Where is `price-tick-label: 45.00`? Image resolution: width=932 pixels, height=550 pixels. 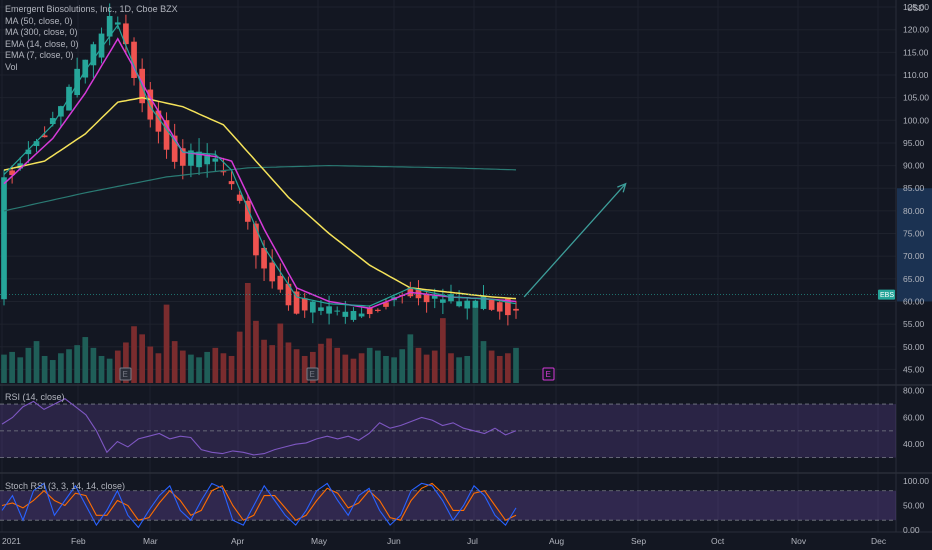
price-tick-label: 45.00 is located at coordinates (914, 369).